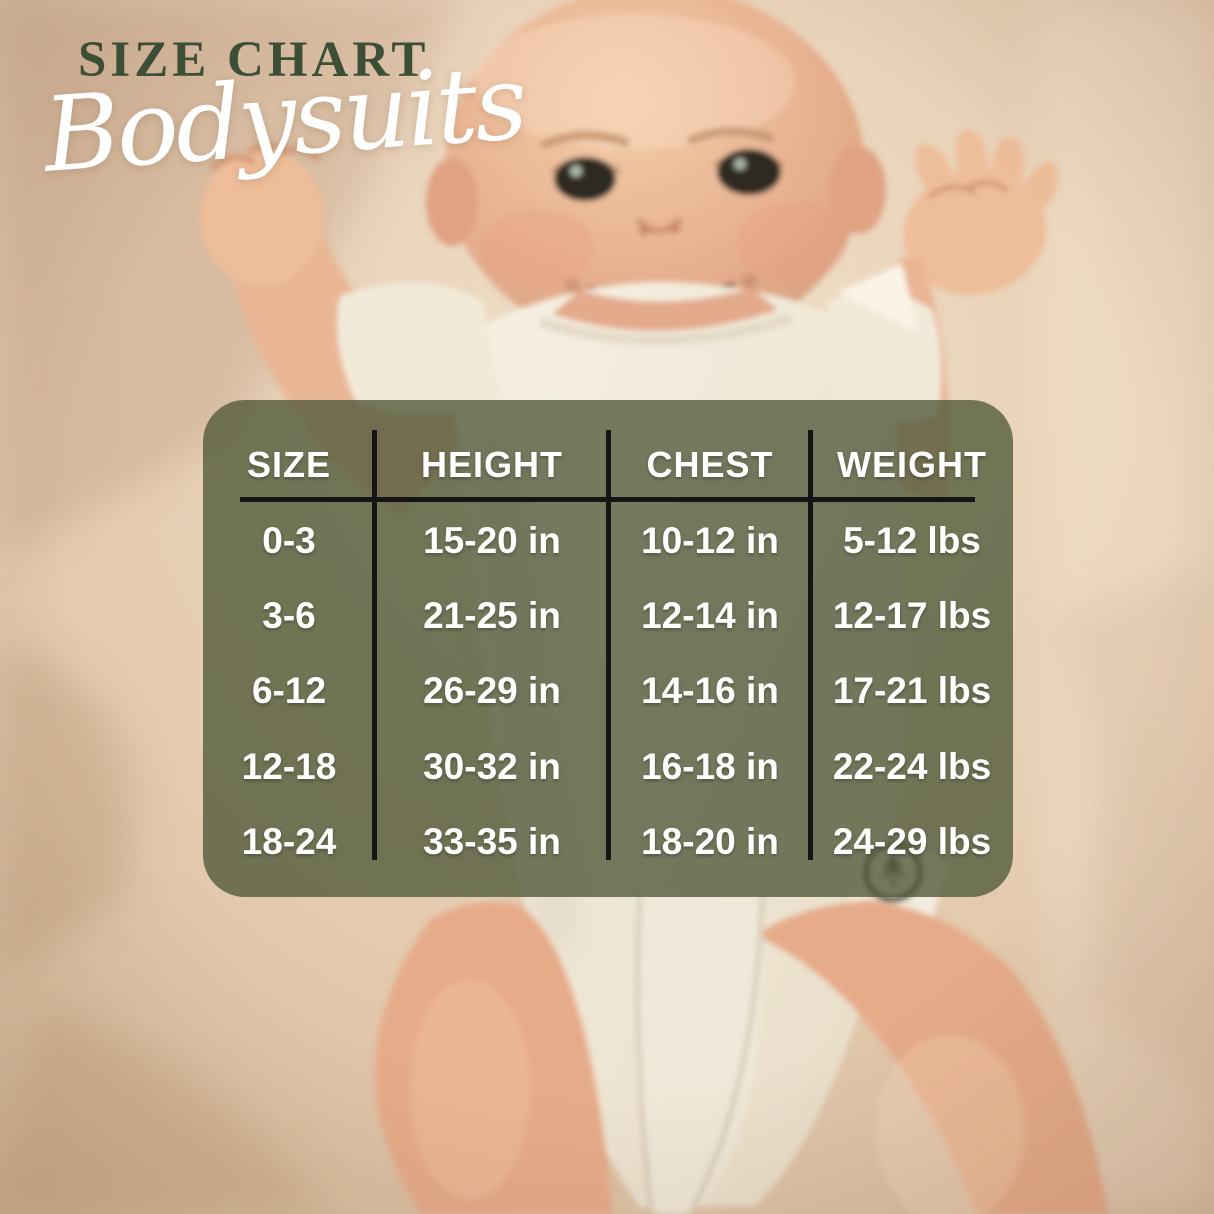  Describe the element at coordinates (912, 766) in the screenshot. I see `cell-weight-12-18: 22-24 lbs` at that location.